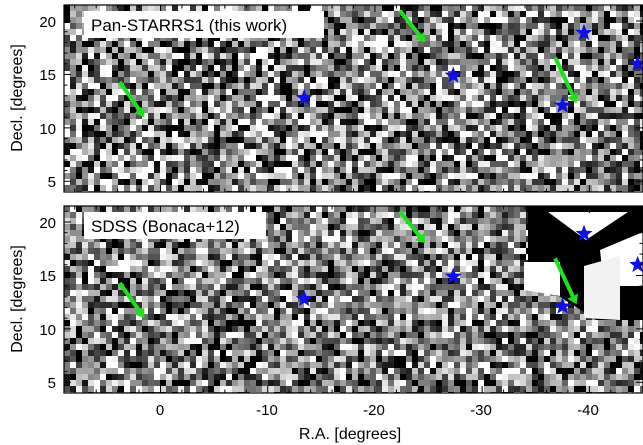  I want to click on x-axis-ticklabels: 0 -10 -20 -30 -40, so click(377, 410).